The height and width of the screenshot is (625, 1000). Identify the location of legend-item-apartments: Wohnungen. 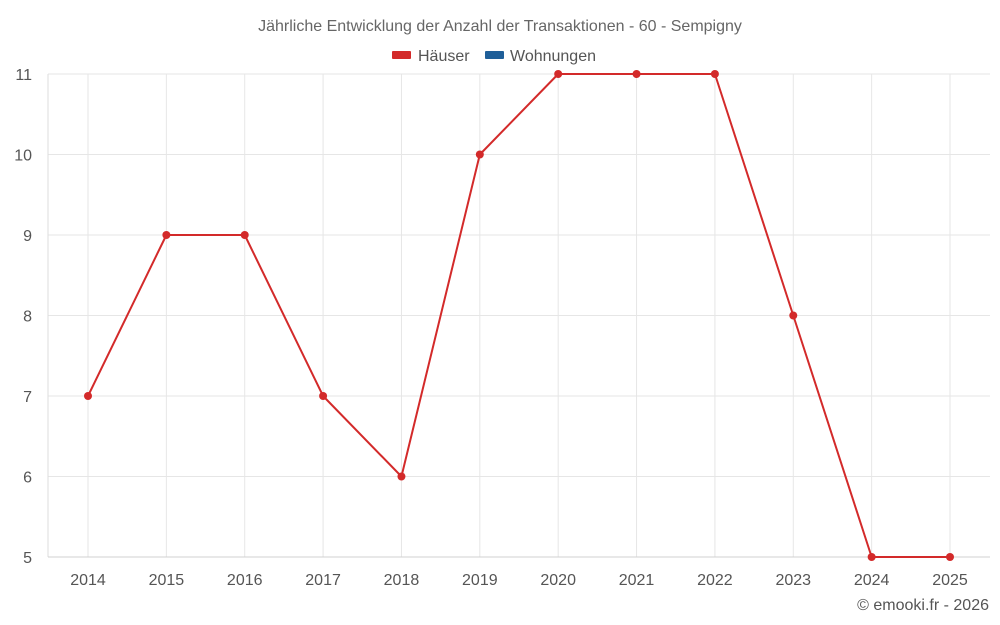
(540, 56).